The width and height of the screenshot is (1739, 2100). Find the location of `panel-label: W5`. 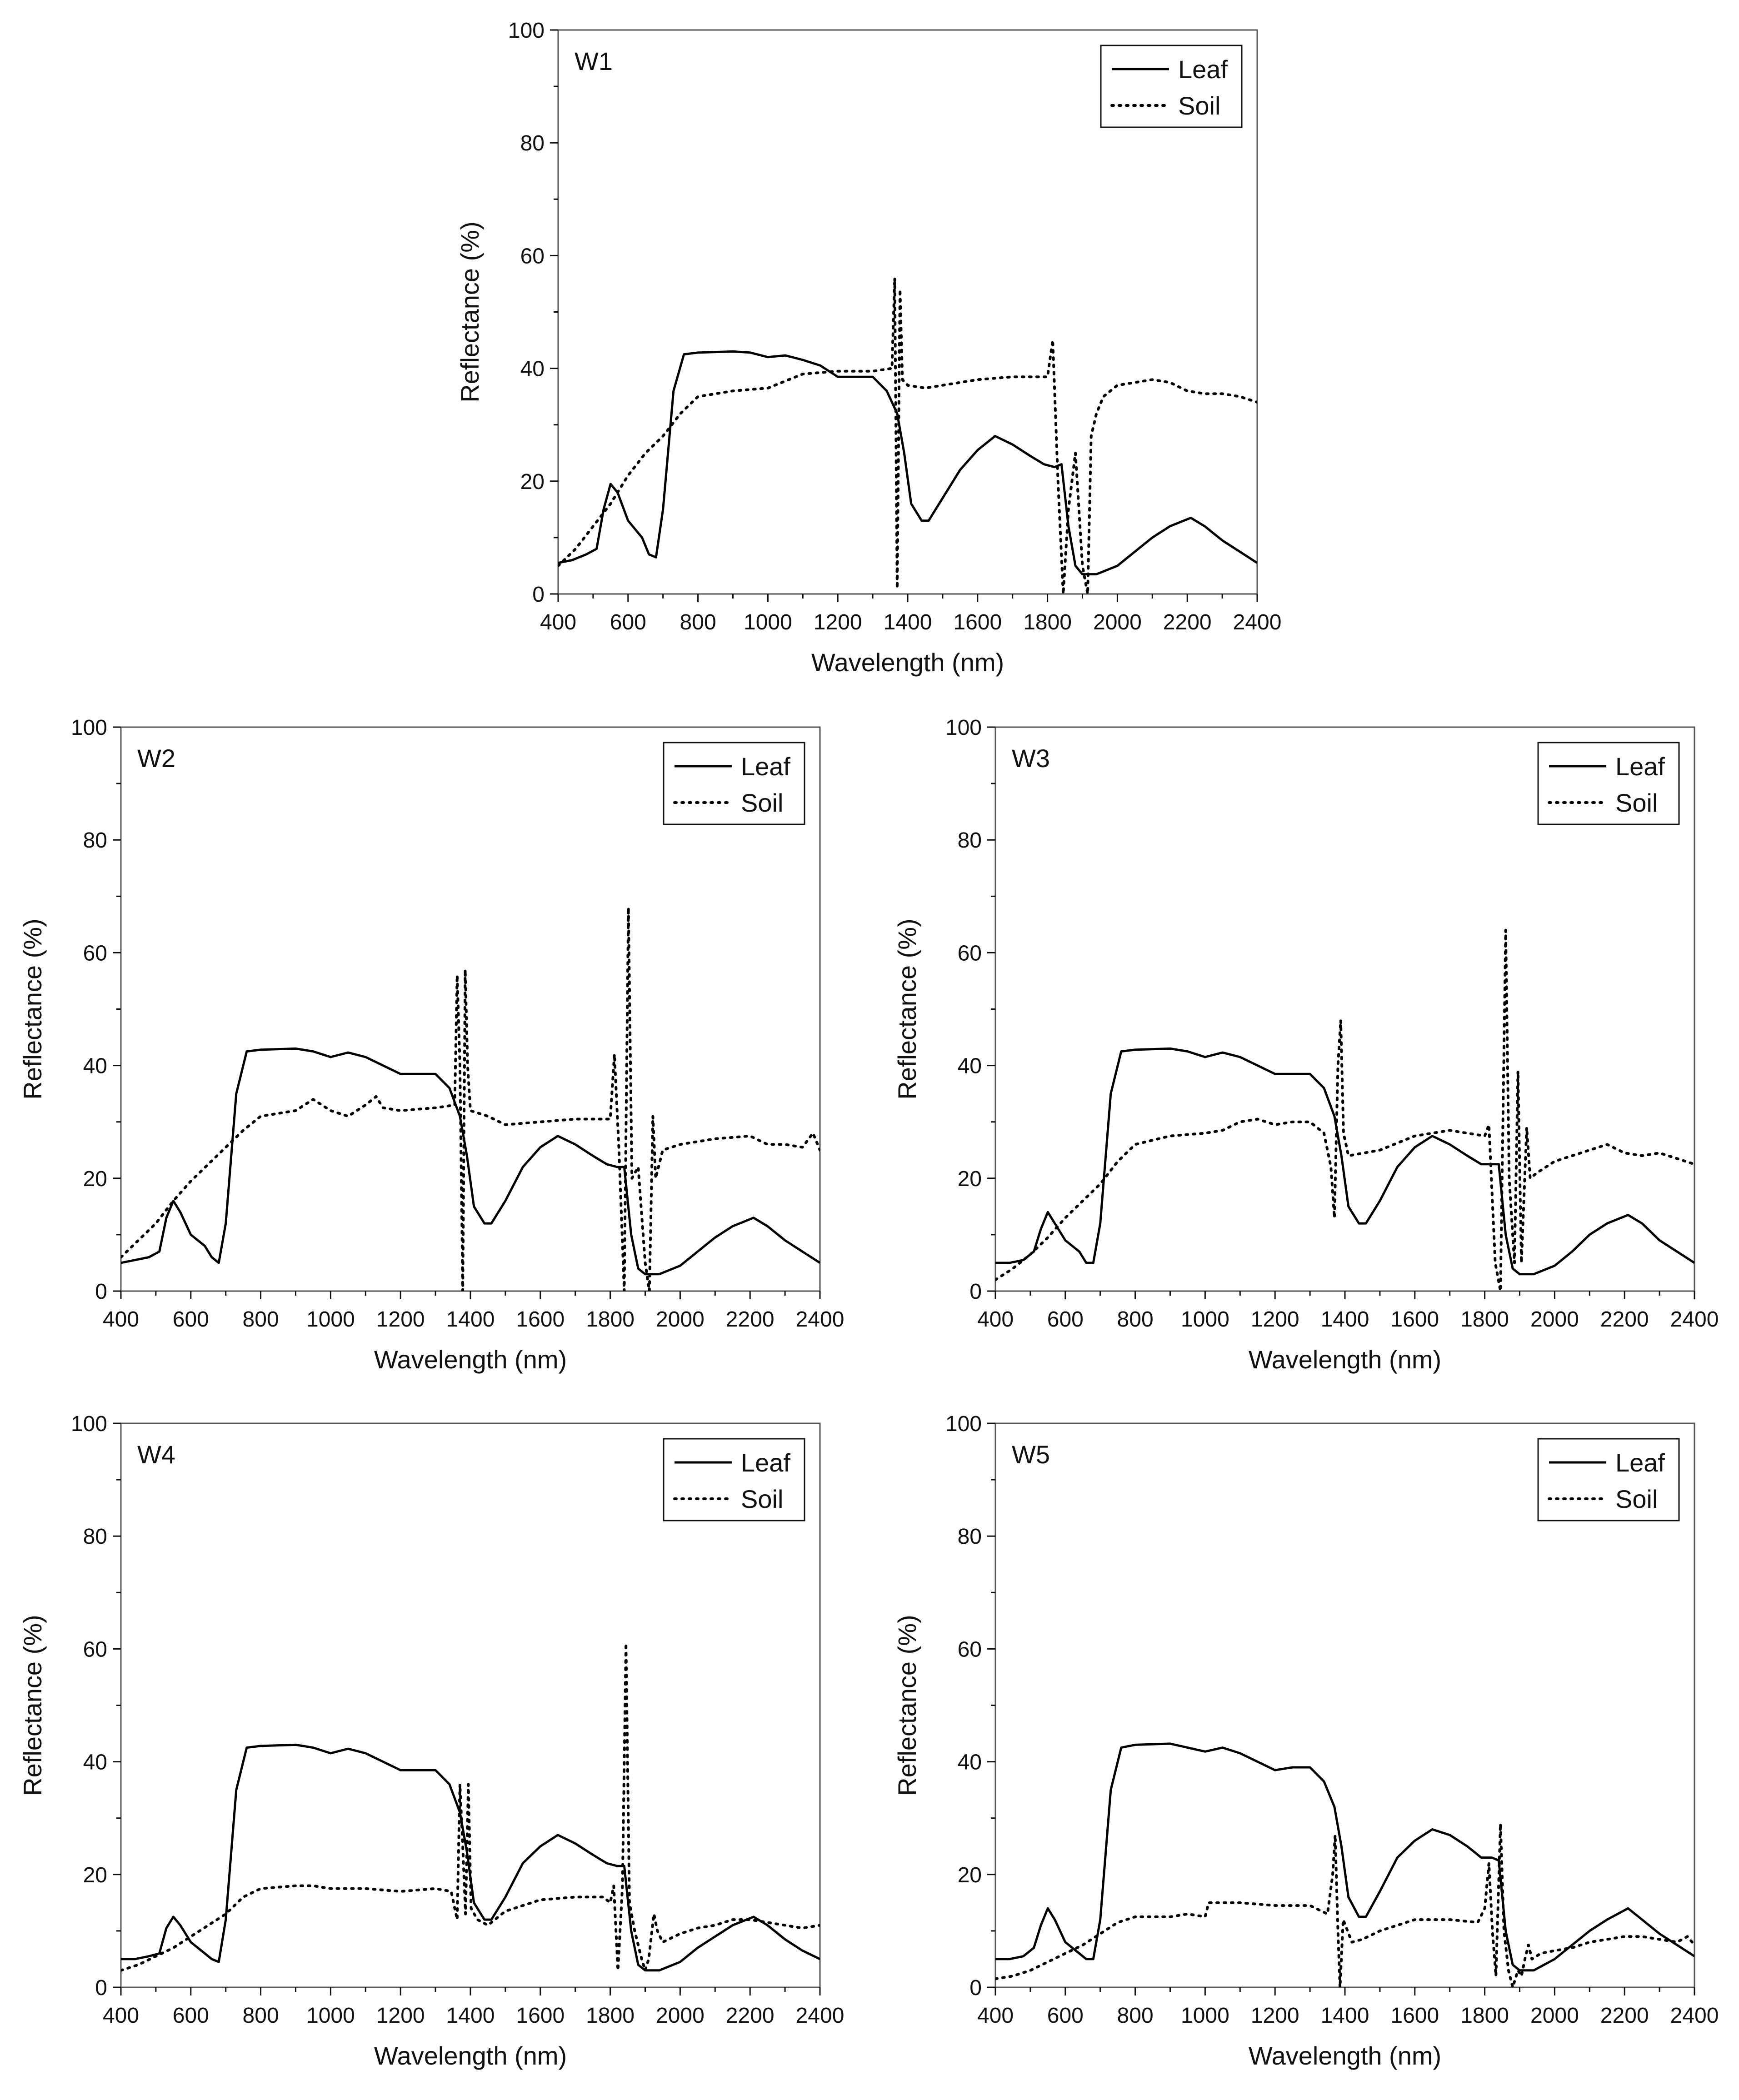

panel-label: W5 is located at coordinates (1031, 1454).